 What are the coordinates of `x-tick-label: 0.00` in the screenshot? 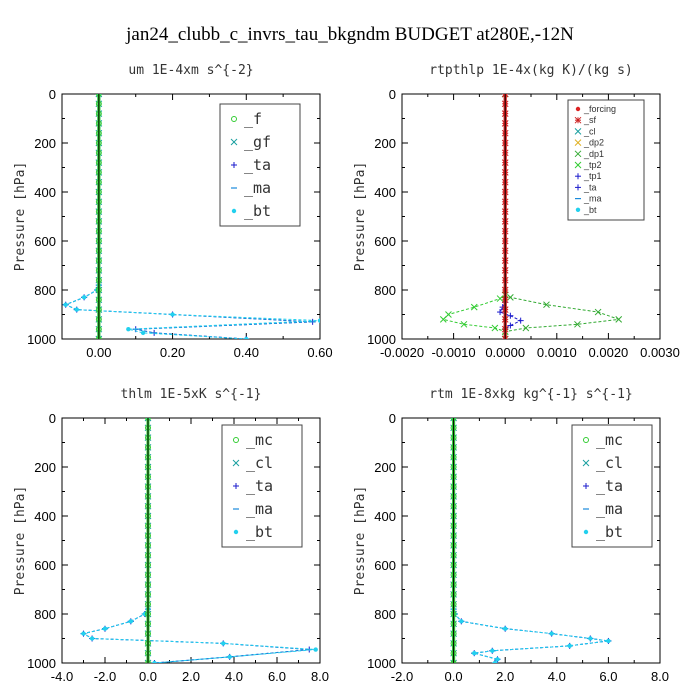 It's located at (98, 352).